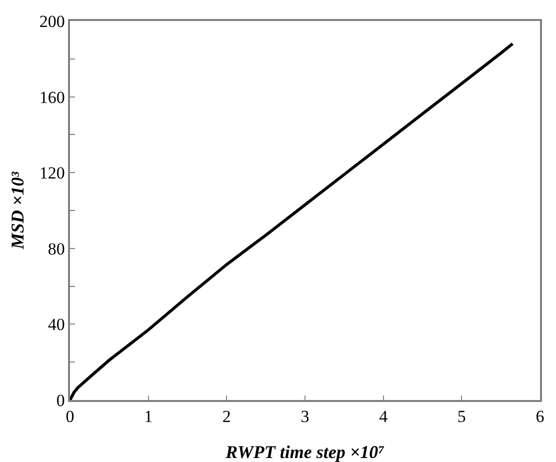  I want to click on y-tick-label: 160, so click(52, 97).